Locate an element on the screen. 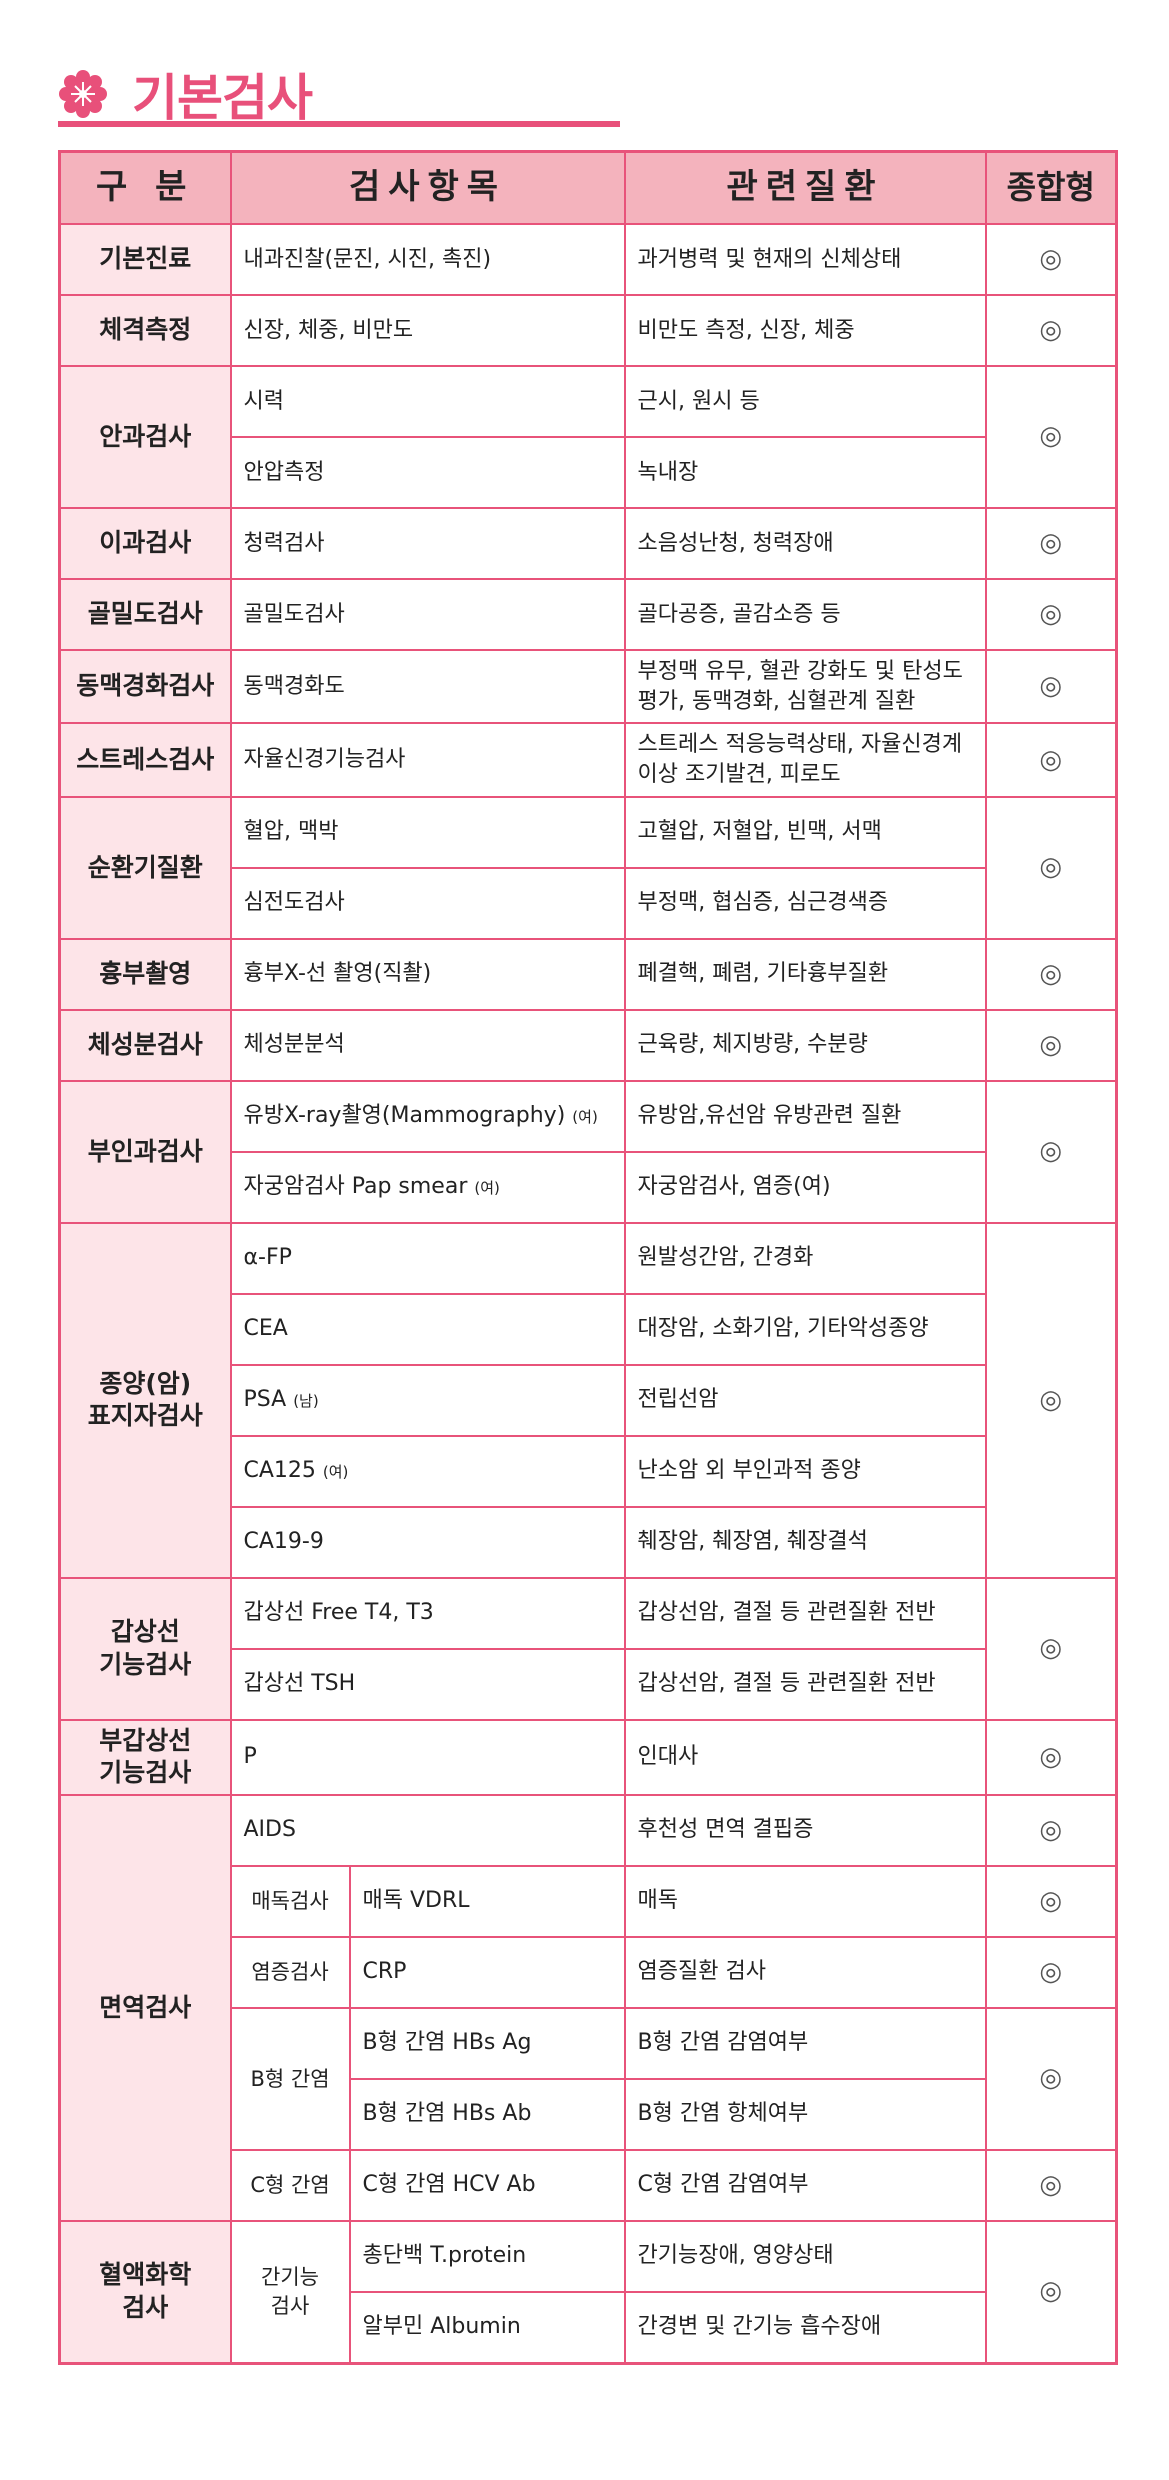  test-item-cell: 총단백 T.protein is located at coordinates (487, 2256).